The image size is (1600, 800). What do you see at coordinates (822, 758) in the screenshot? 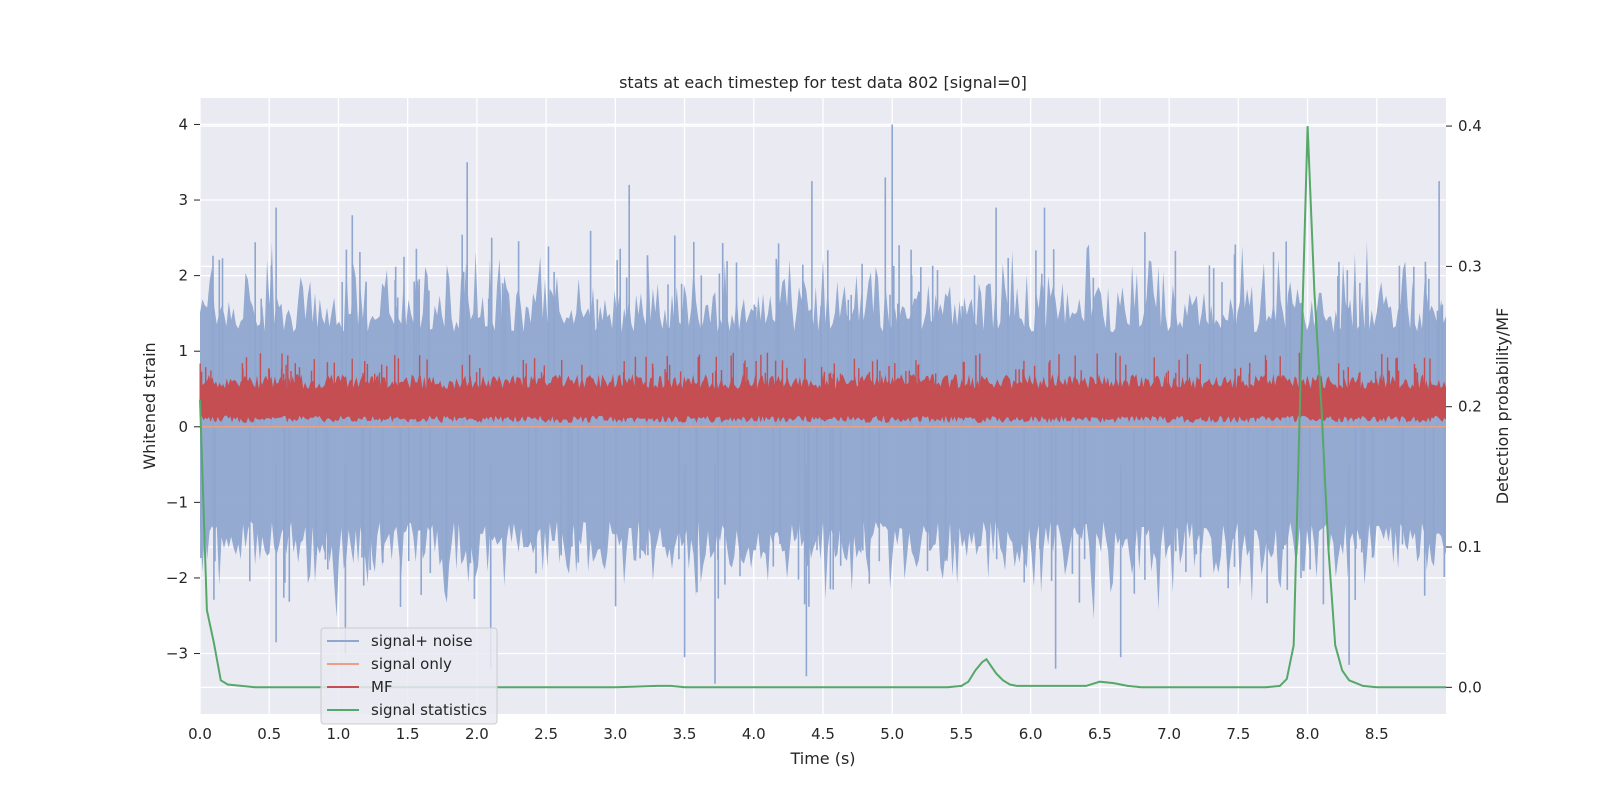
I see `x-axis-label: Time (s)` at bounding box center [822, 758].